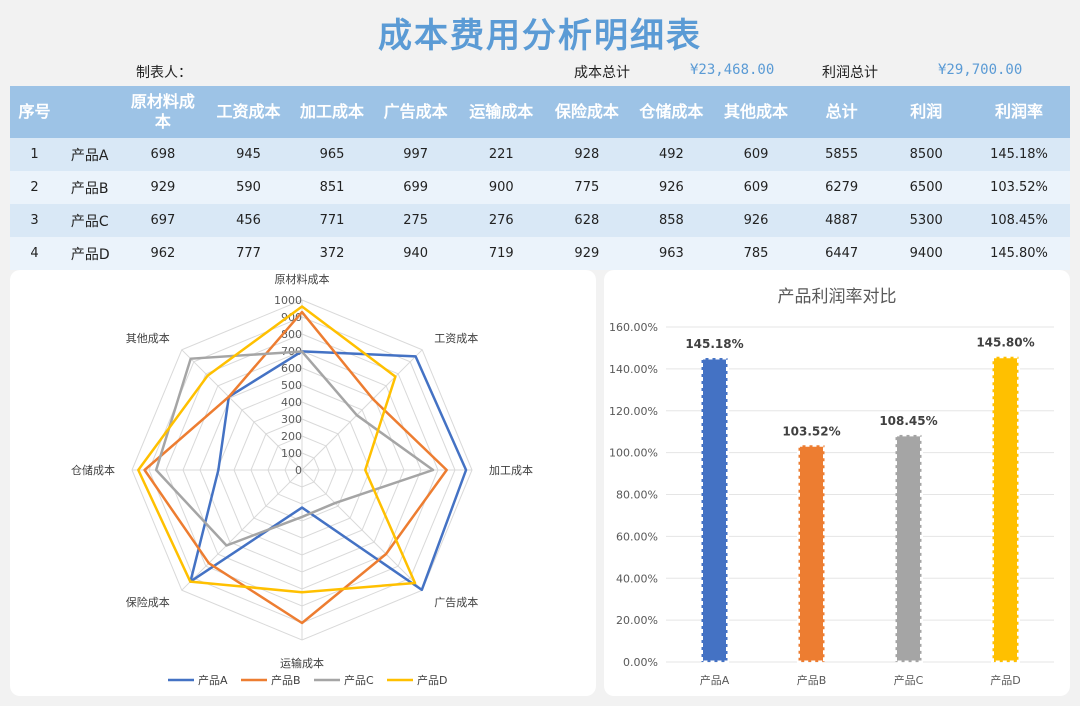 The image size is (1080, 706). What do you see at coordinates (637, 620) in the screenshot?
I see `bar-y-tick-label: 20.00%` at bounding box center [637, 620].